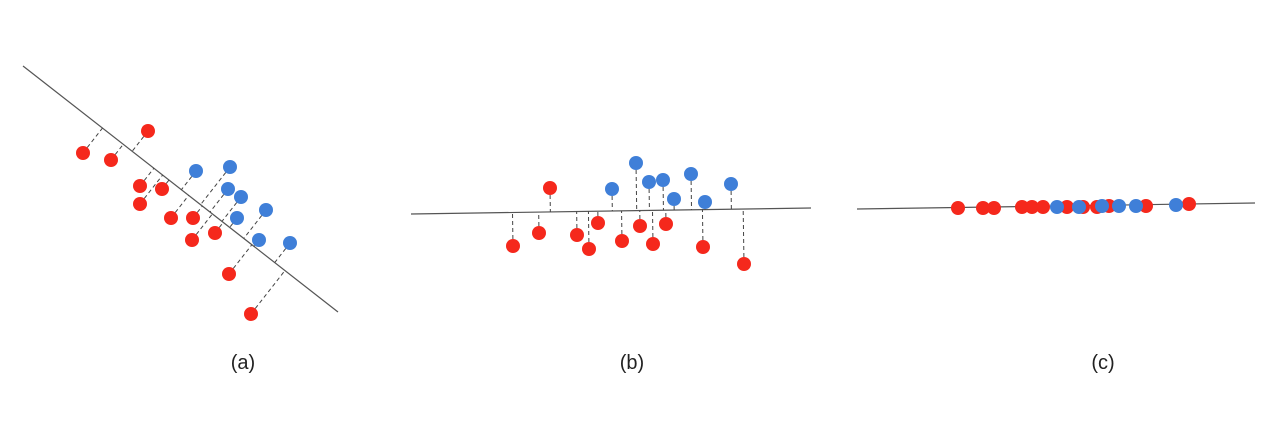 The image size is (1274, 445). I want to click on panel-label-c: (c), so click(1103, 363).